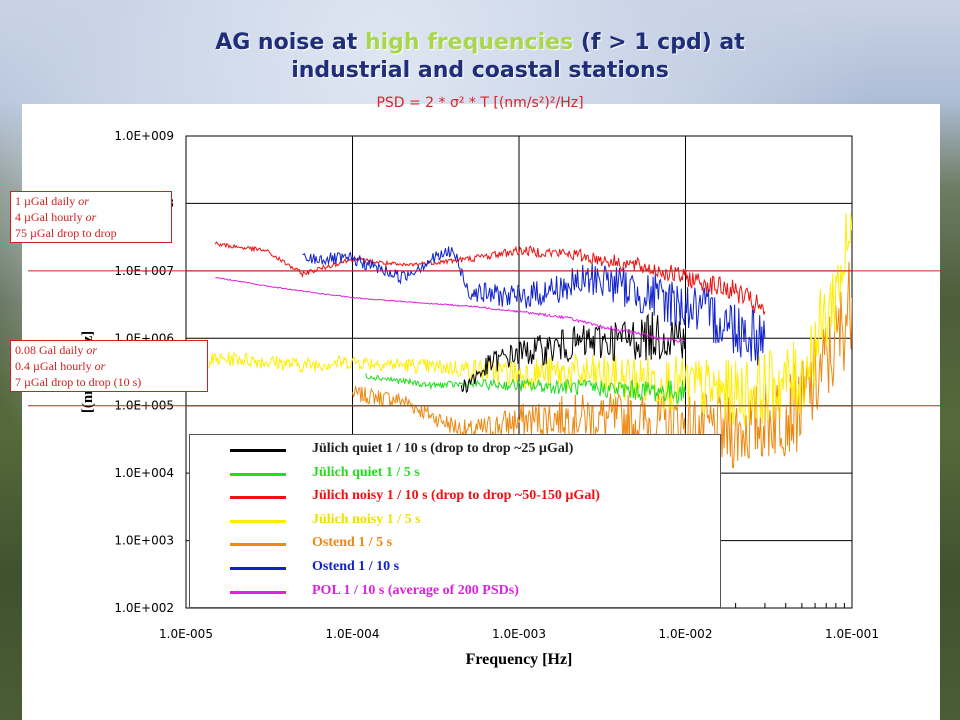  Describe the element at coordinates (519, 659) in the screenshot. I see `x-axis-label: Frequency [Hz]` at that location.